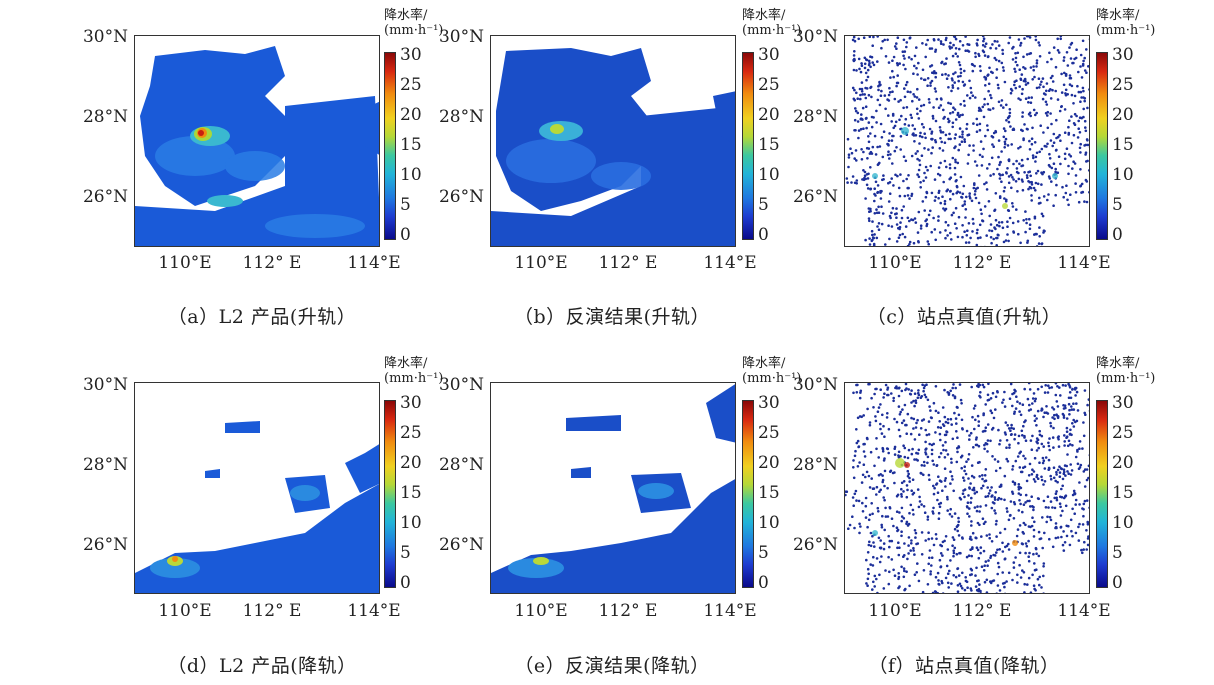  What do you see at coordinates (411, 85) in the screenshot?
I see `colorbar-tick: 25` at bounding box center [411, 85].